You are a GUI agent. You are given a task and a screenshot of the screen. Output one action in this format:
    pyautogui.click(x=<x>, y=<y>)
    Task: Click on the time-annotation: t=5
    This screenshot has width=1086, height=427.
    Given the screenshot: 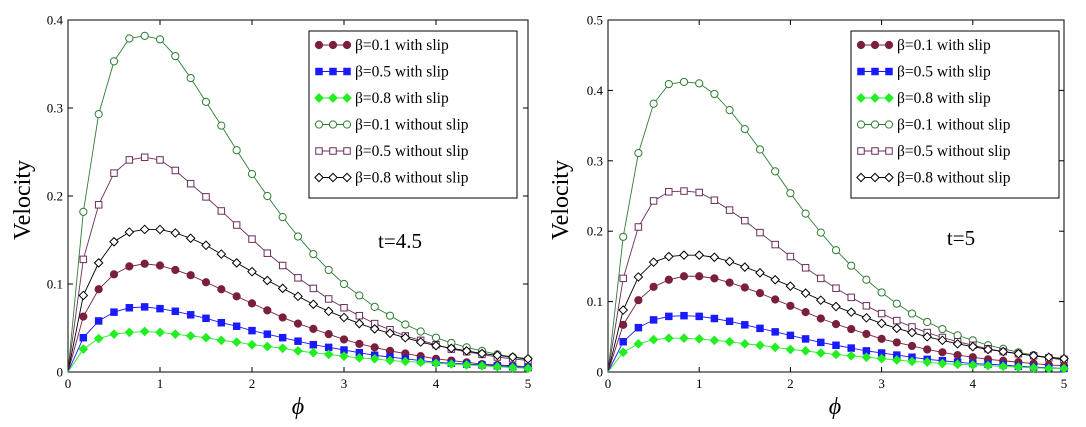 What is the action you would take?
    pyautogui.click(x=961, y=238)
    